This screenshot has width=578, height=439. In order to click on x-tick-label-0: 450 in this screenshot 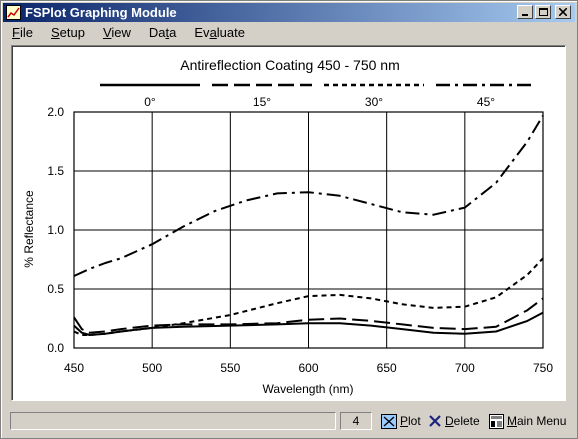, I will do `click(74, 368)`.